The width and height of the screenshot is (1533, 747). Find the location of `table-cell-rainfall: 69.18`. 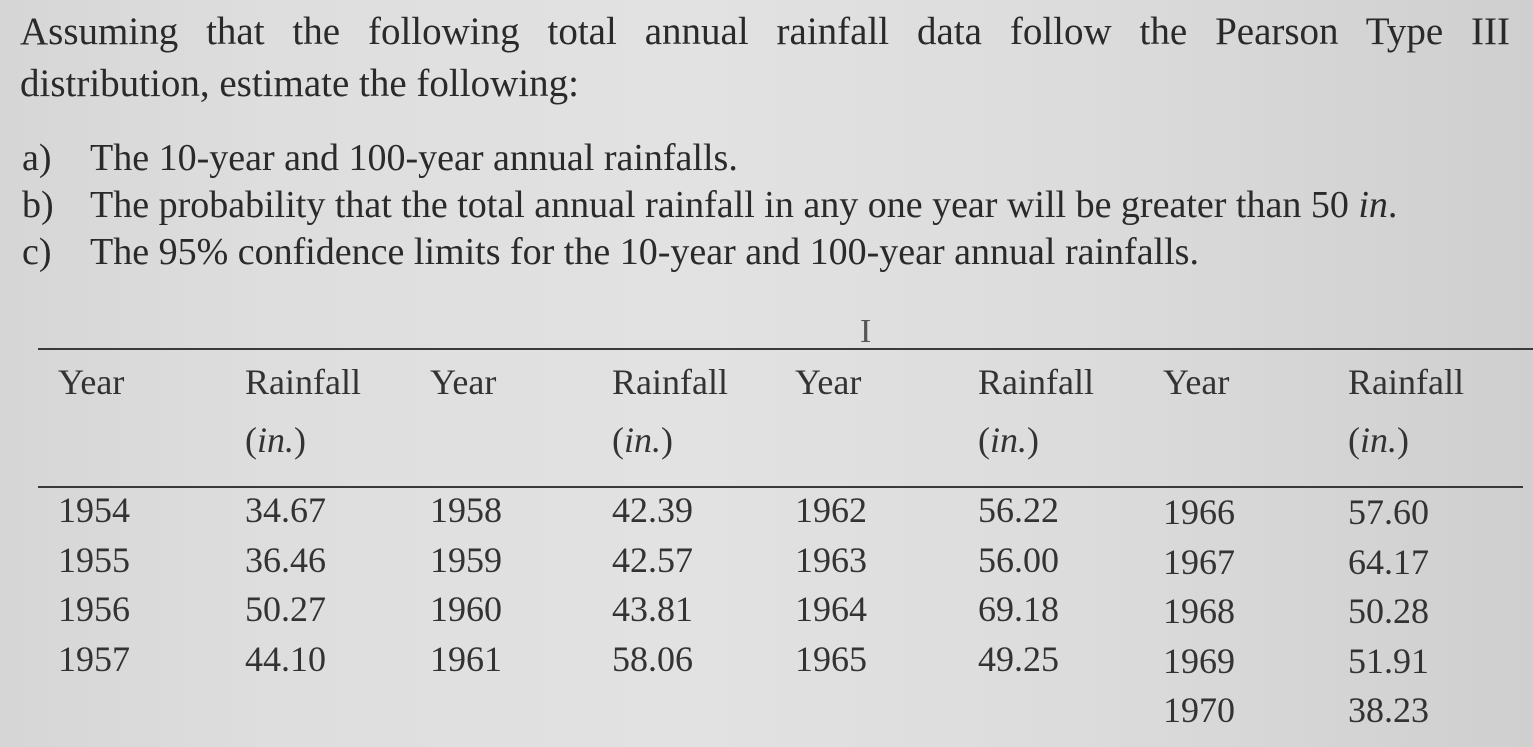

table-cell-rainfall: 69.18 is located at coordinates (1018, 609).